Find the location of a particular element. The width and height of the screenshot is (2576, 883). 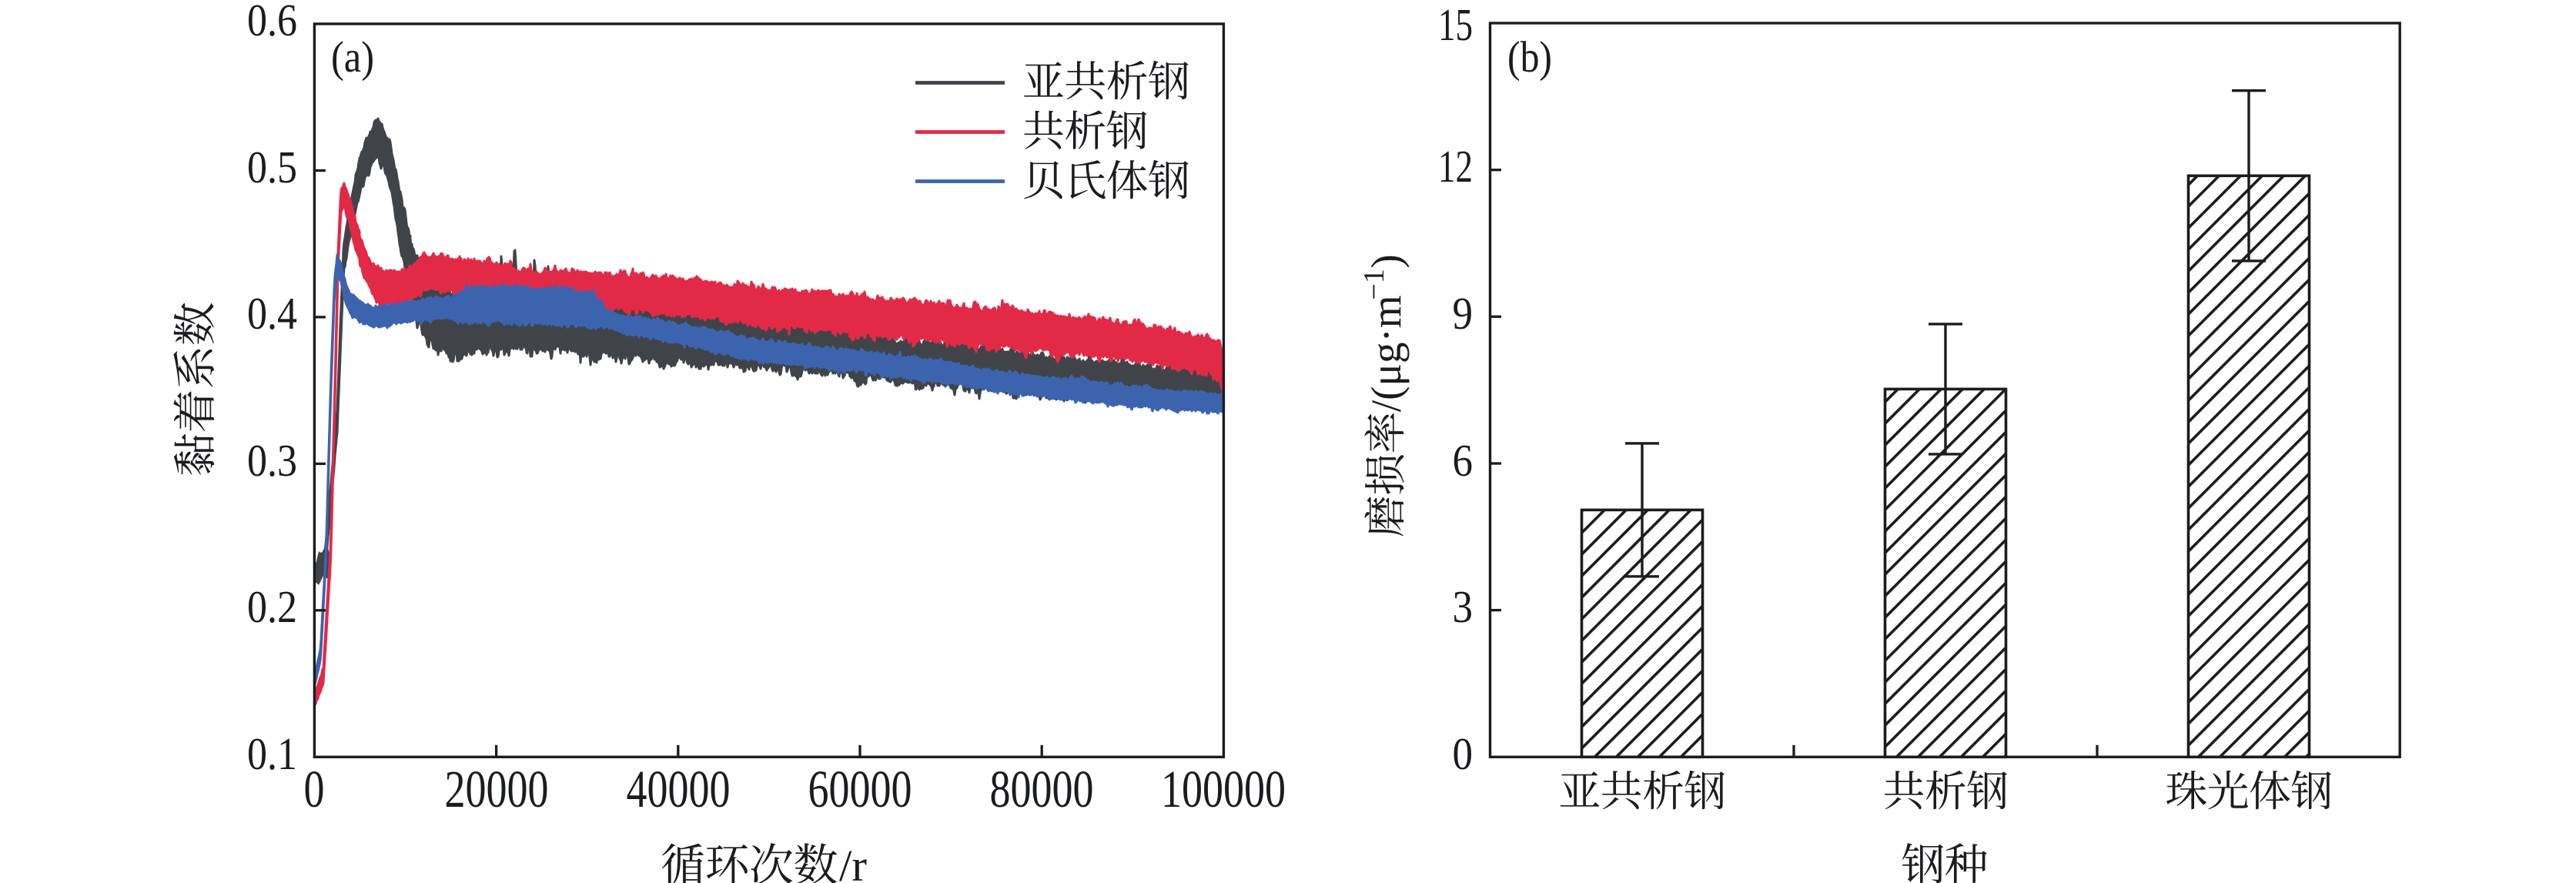

svg-text: 0.6 is located at coordinates (272, 22).